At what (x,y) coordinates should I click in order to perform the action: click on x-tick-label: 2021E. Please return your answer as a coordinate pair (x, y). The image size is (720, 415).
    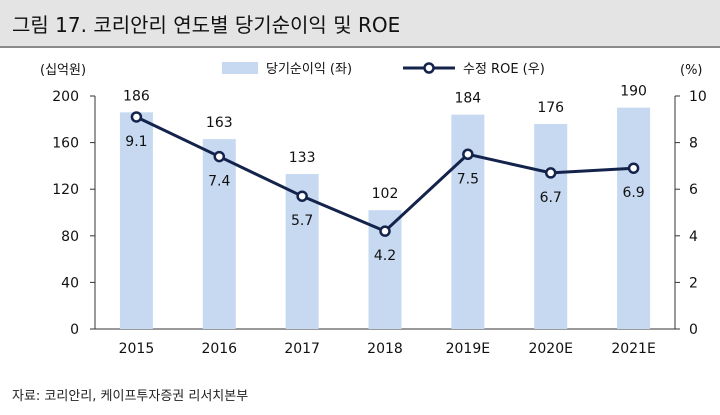
    Looking at the image, I should click on (633, 349).